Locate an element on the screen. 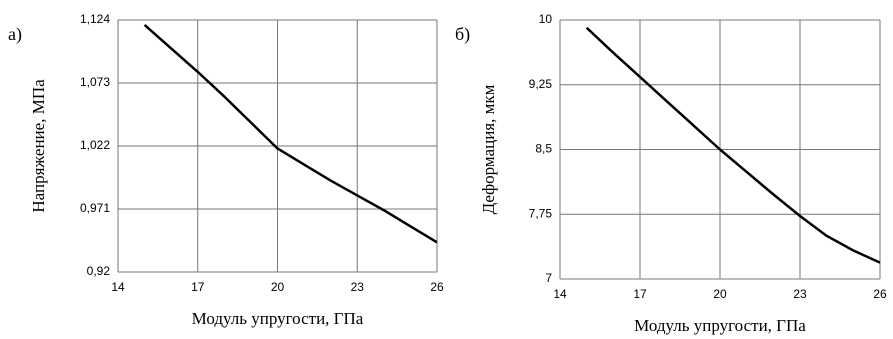 The height and width of the screenshot is (339, 893). y-tick-label: 1,124 is located at coordinates (95, 19).